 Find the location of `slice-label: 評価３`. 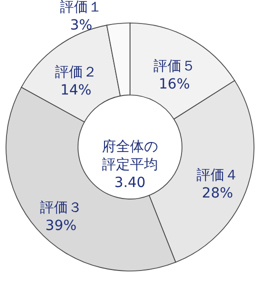

slice-label: 評価３ is located at coordinates (61, 208).